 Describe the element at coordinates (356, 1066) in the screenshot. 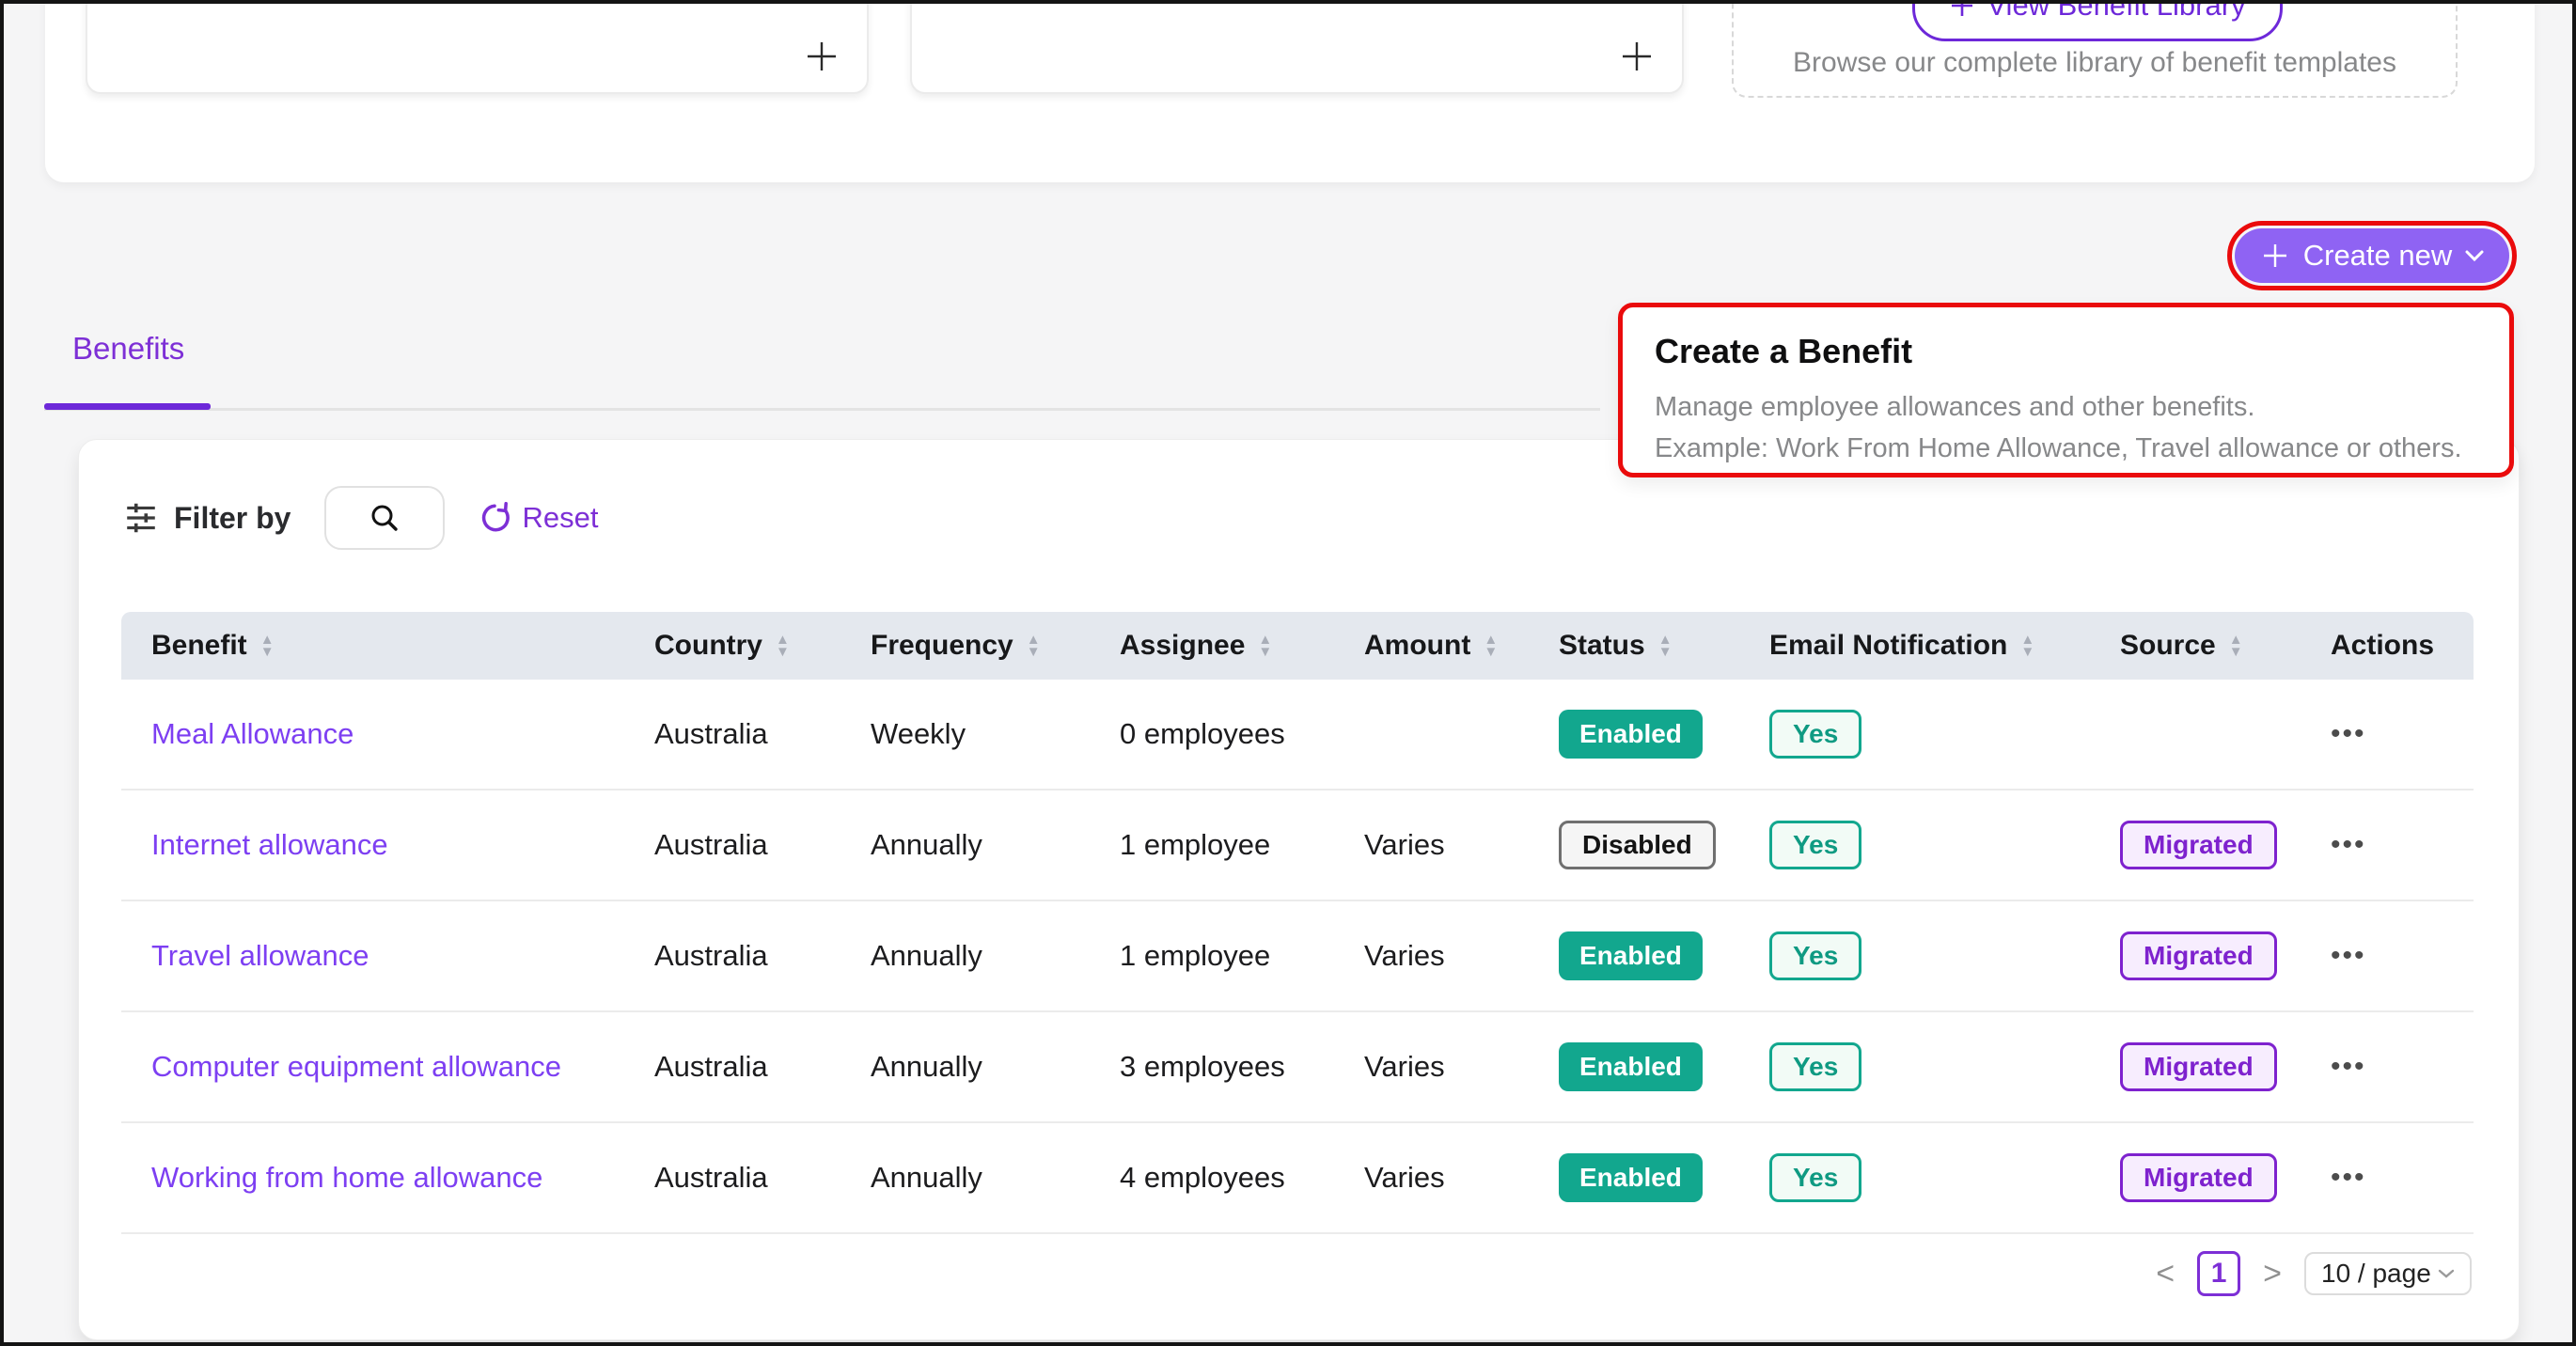

I see `benefit-link: Computer equipment allowance` at that location.